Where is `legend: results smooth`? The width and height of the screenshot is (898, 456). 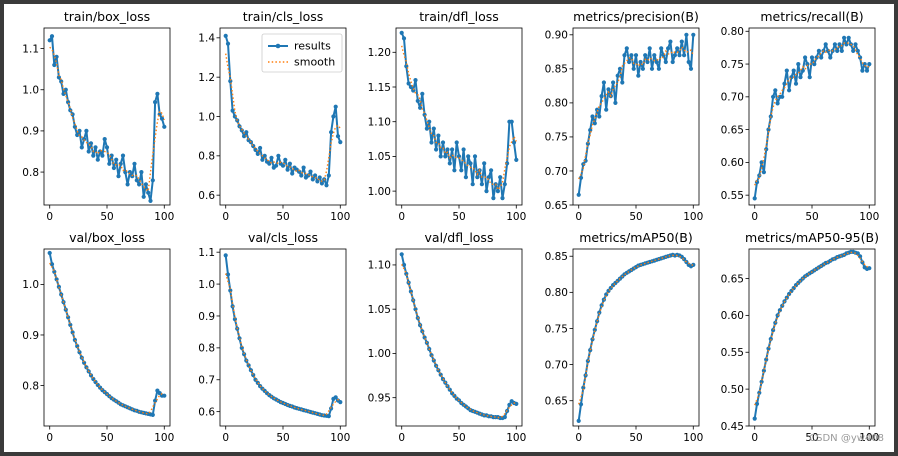
legend: results smooth is located at coordinates (302, 53).